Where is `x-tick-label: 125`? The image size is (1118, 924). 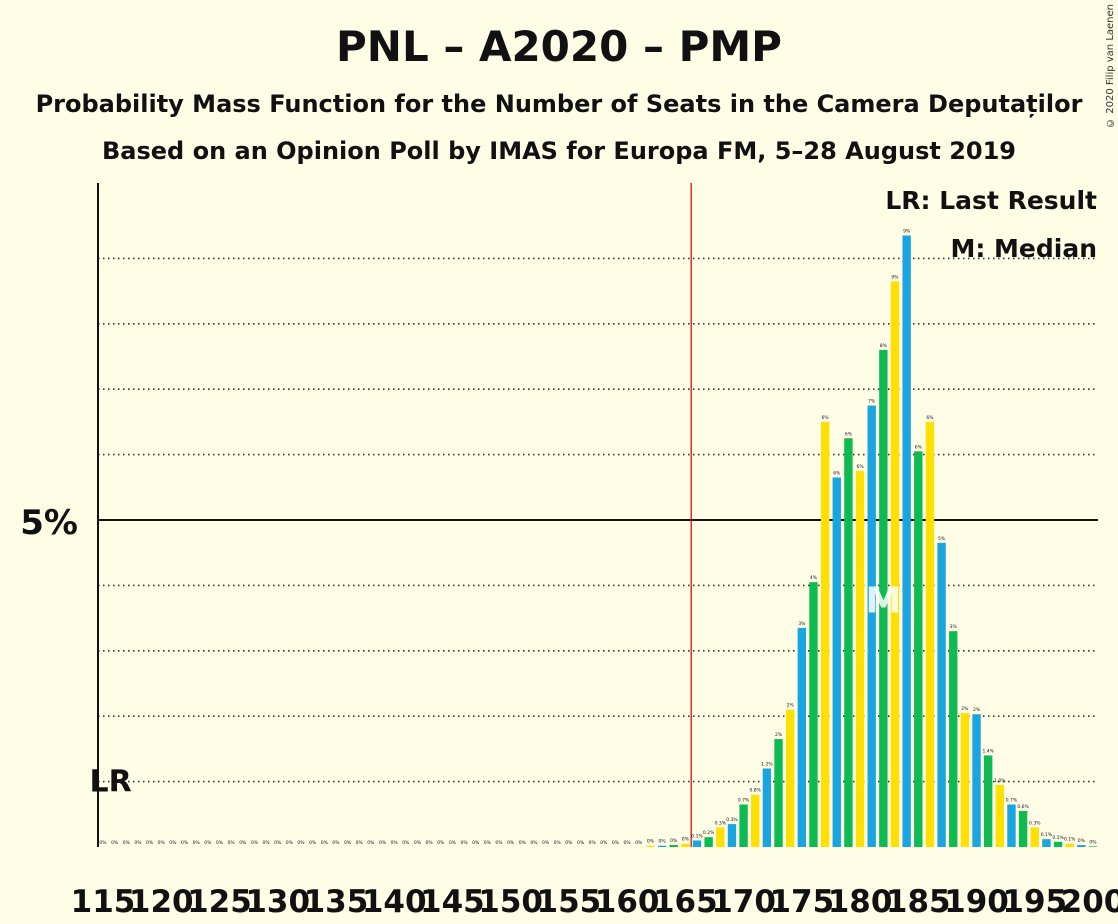 x-tick-label: 125 is located at coordinates (219, 902).